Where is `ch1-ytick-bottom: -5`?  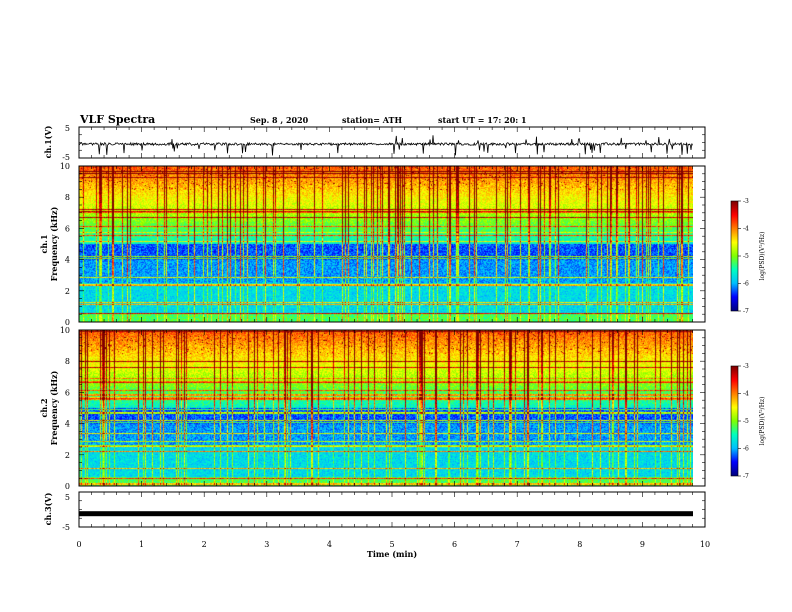
ch1-ytick-bottom: -5 is located at coordinates (66, 157).